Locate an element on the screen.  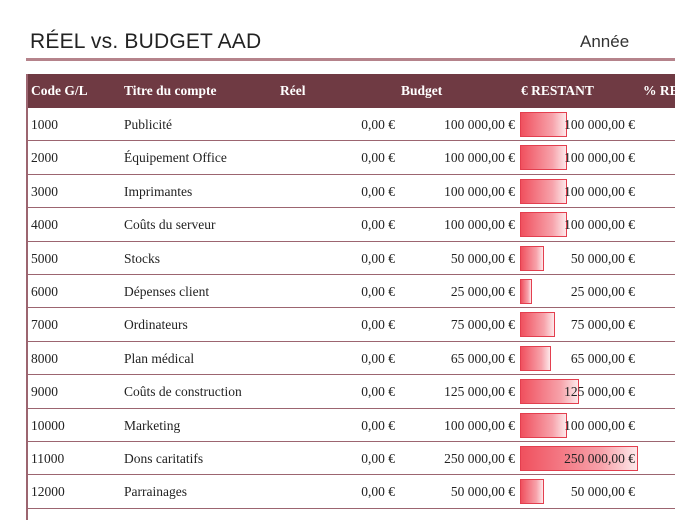
table-row: 5000 Stocks 0,00 € 50 000,00 € 50 000,00 € is located at coordinates (351, 258).